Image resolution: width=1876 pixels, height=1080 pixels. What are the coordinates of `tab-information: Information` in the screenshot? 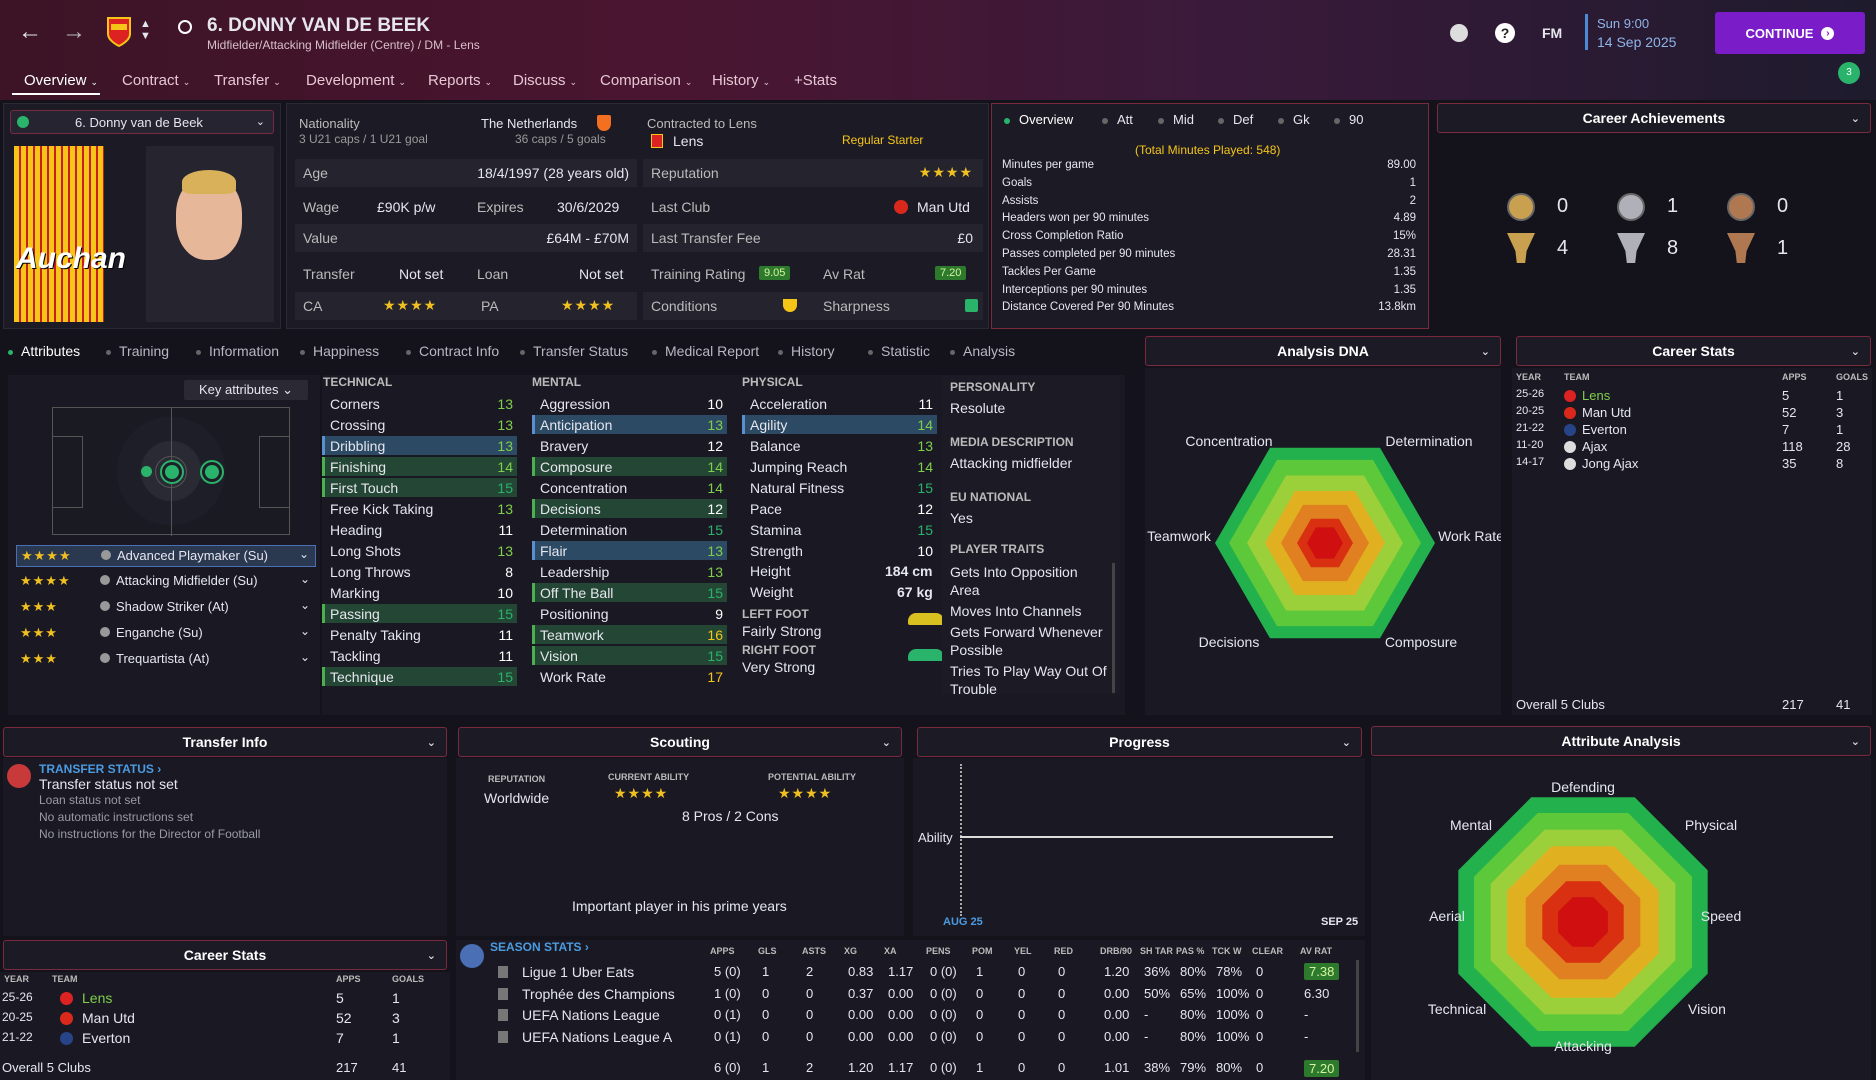 It's located at (237, 351).